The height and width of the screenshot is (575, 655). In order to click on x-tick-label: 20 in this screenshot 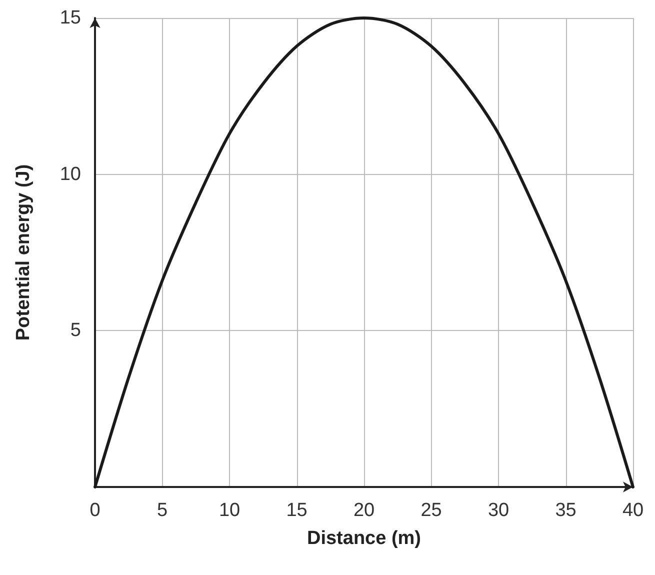, I will do `click(364, 510)`.